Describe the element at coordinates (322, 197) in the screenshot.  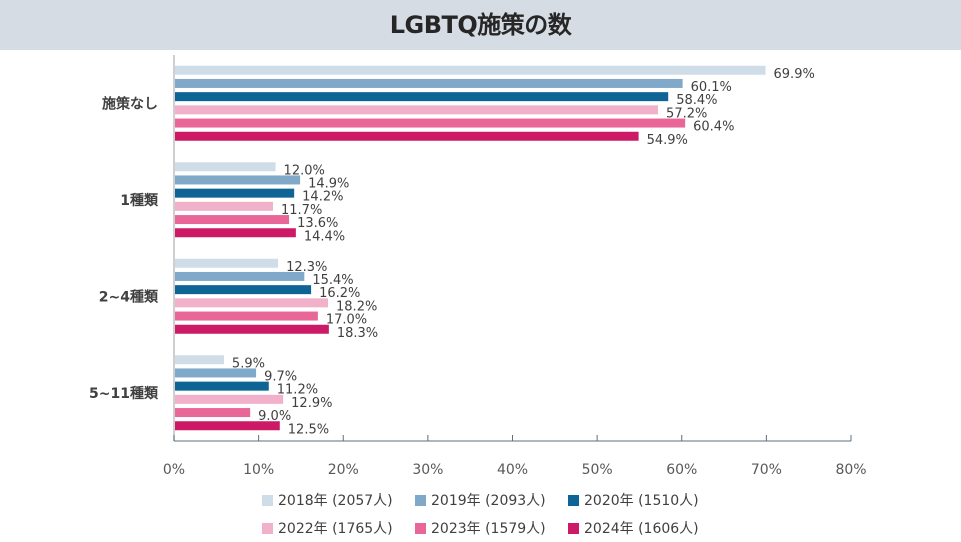
I see `data-label: 14.2%` at that location.